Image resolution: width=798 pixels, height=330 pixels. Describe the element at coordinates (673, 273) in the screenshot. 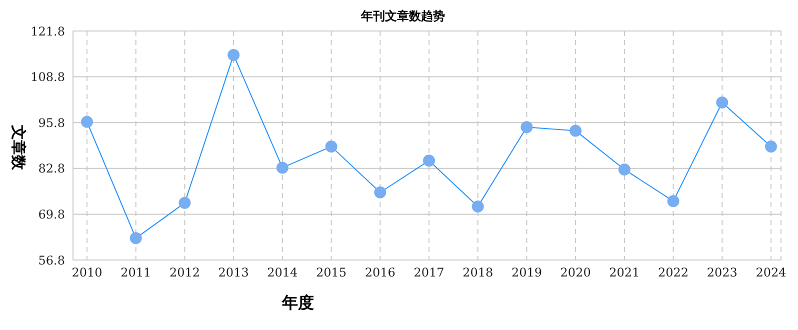

I see `x-tick-label: 2022` at that location.